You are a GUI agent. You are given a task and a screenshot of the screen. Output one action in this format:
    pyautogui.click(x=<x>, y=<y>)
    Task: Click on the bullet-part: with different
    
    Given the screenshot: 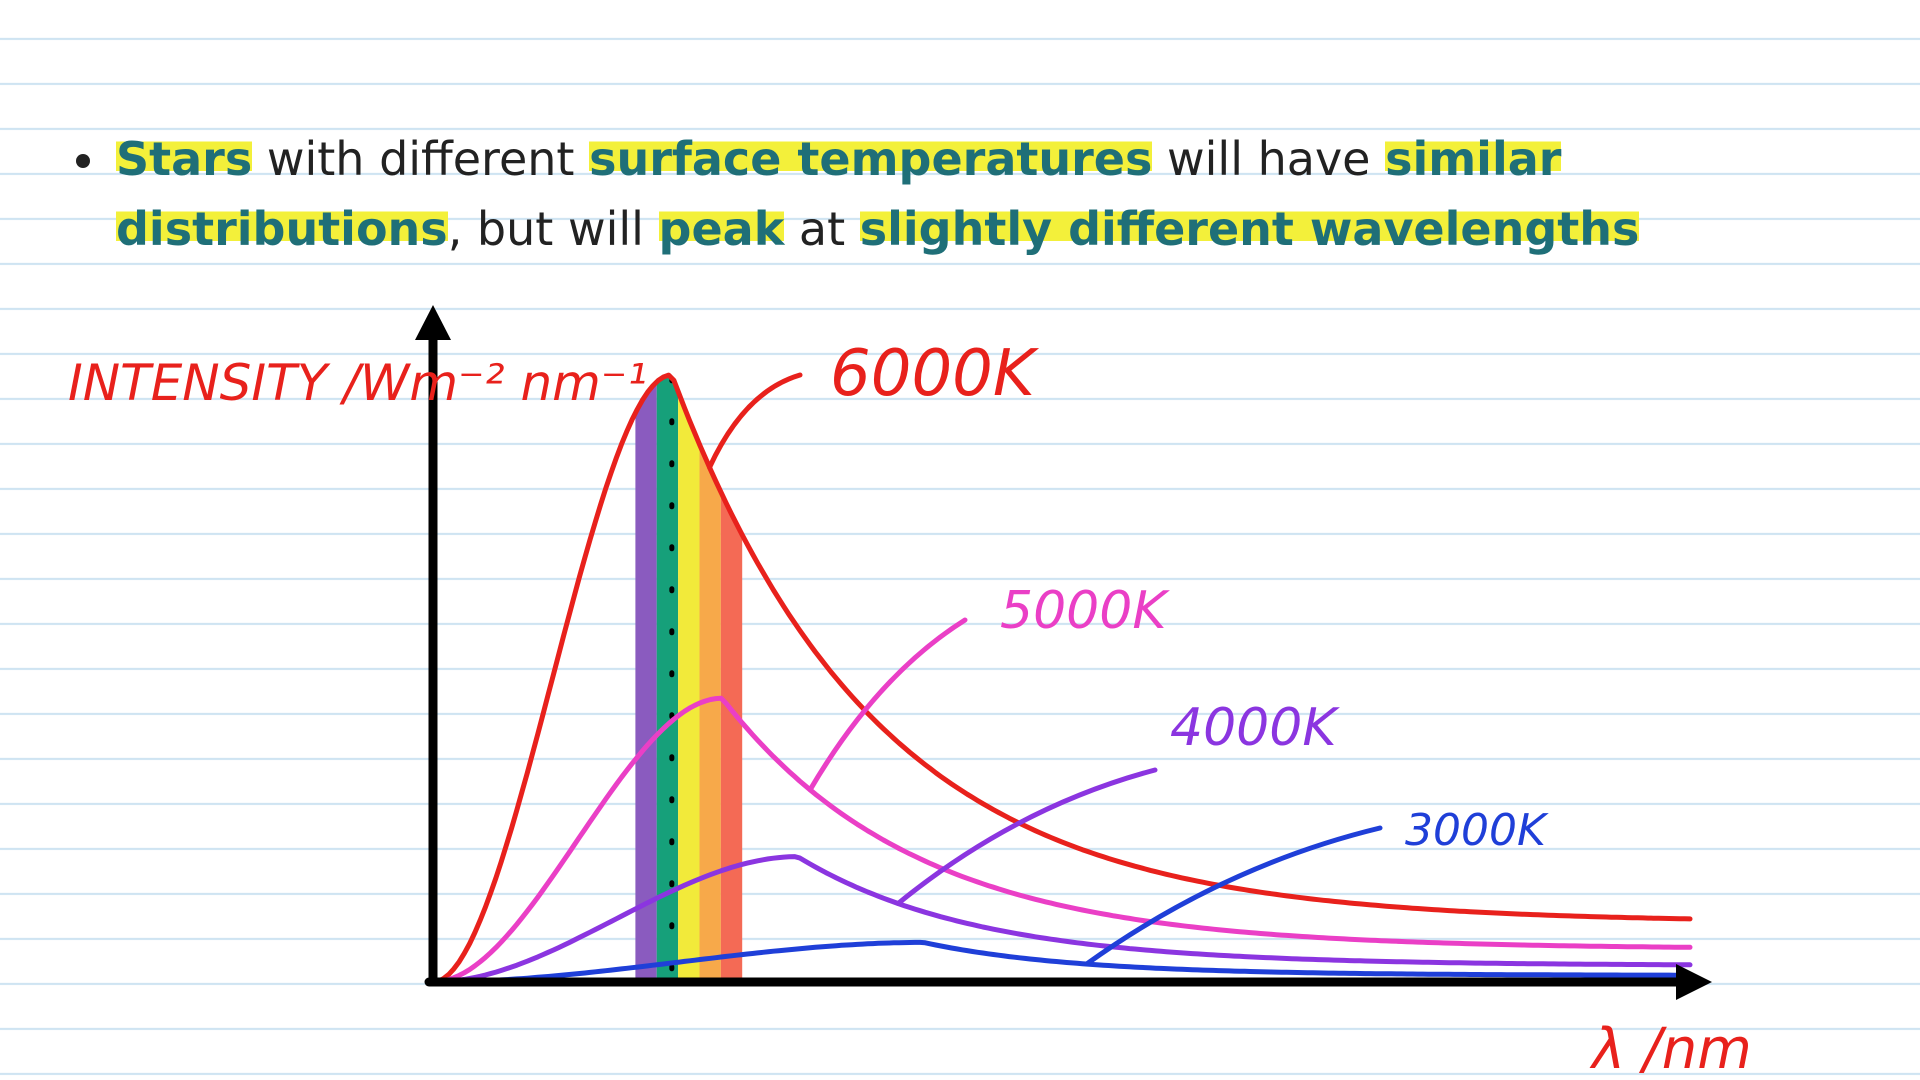 What is the action you would take?
    pyautogui.click(x=421, y=159)
    